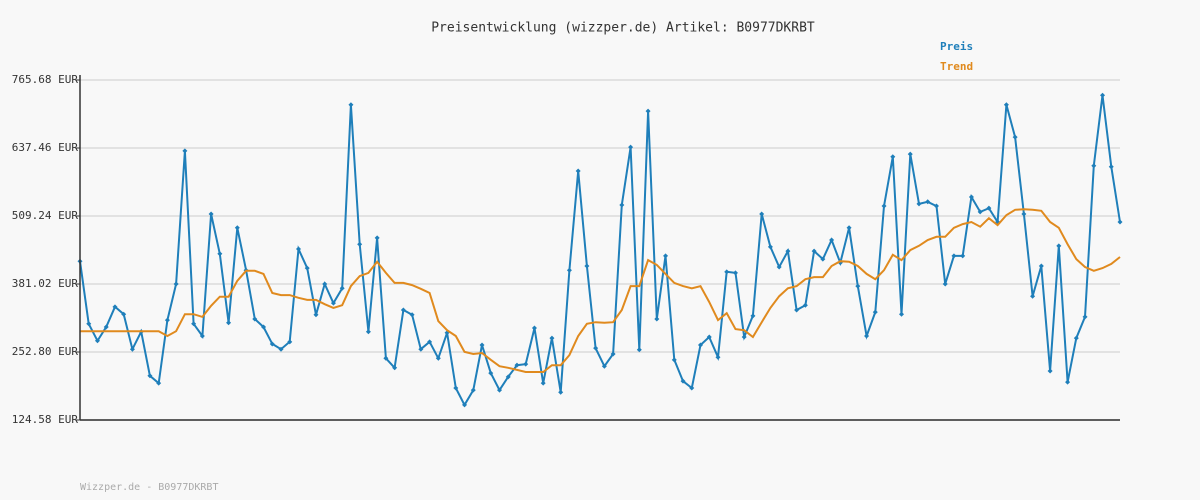 The height and width of the screenshot is (500, 1200). What do you see at coordinates (45, 215) in the screenshot?
I see `y-tick-label: 509.24 EUR` at bounding box center [45, 215].